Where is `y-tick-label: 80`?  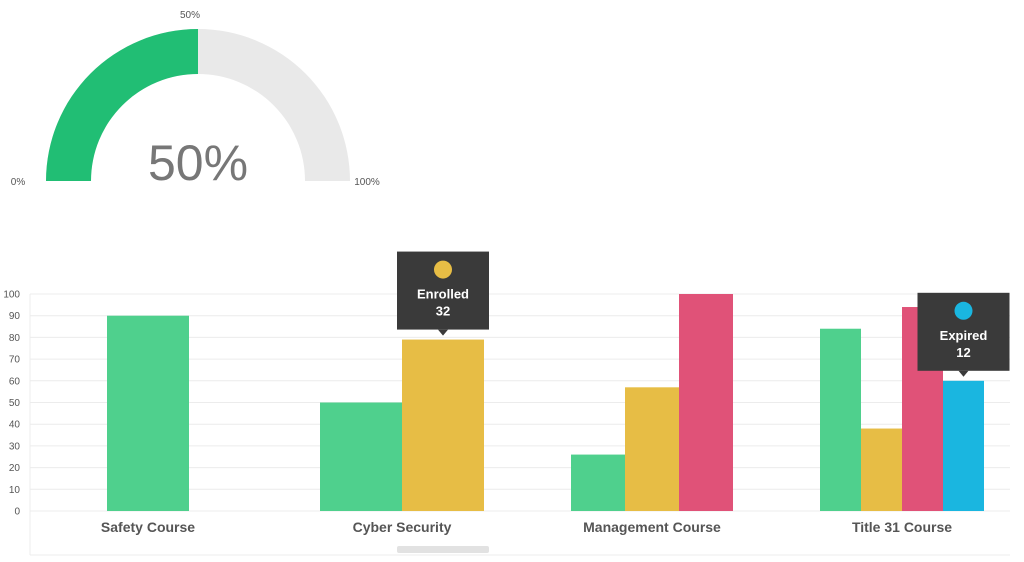 y-tick-label: 80 is located at coordinates (15, 338).